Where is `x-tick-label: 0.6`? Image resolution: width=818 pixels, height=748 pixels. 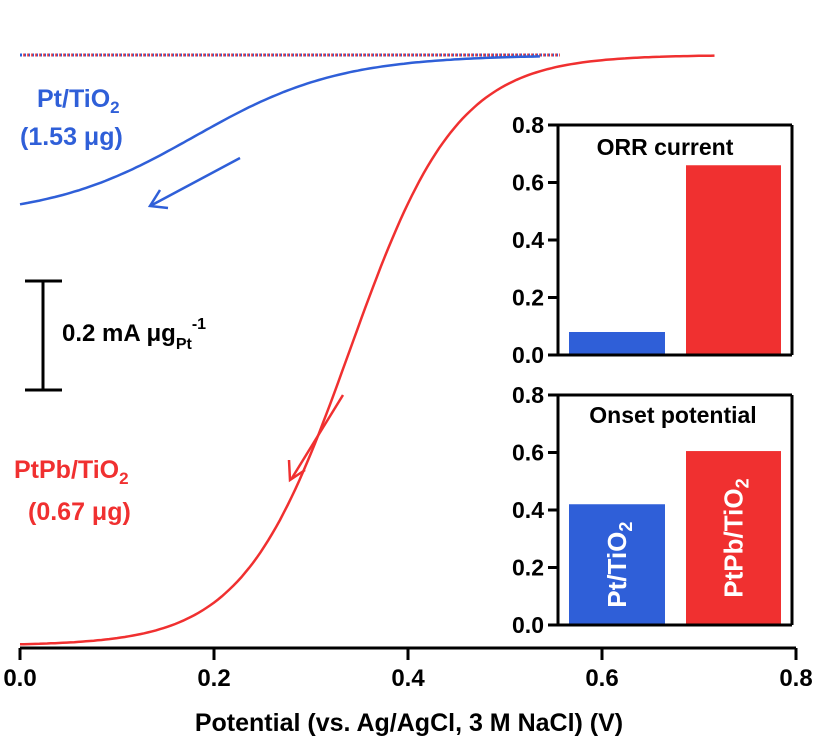
x-tick-label: 0.6 is located at coordinates (601, 678).